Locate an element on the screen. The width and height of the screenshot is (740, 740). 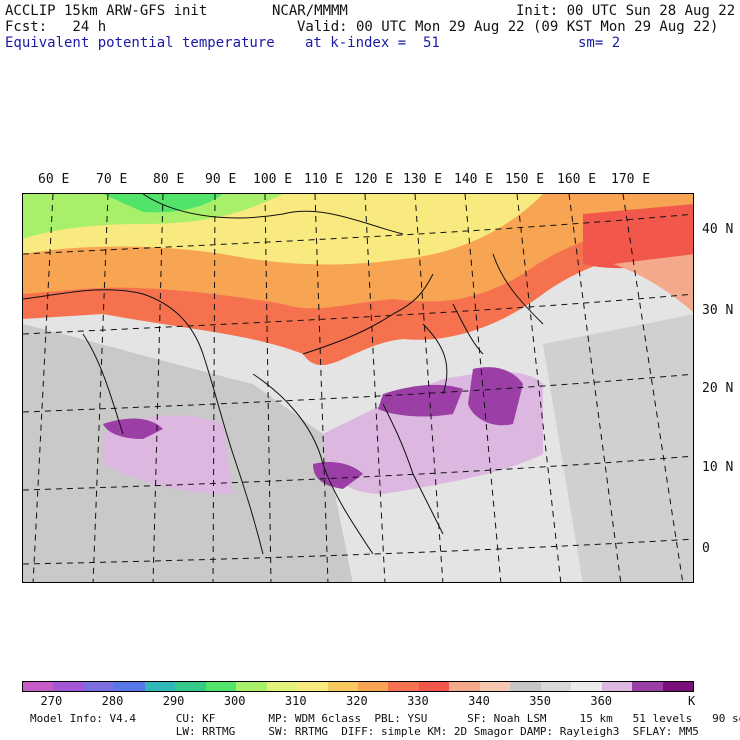
field-name: Equivalent potential temperature is located at coordinates (140, 43).